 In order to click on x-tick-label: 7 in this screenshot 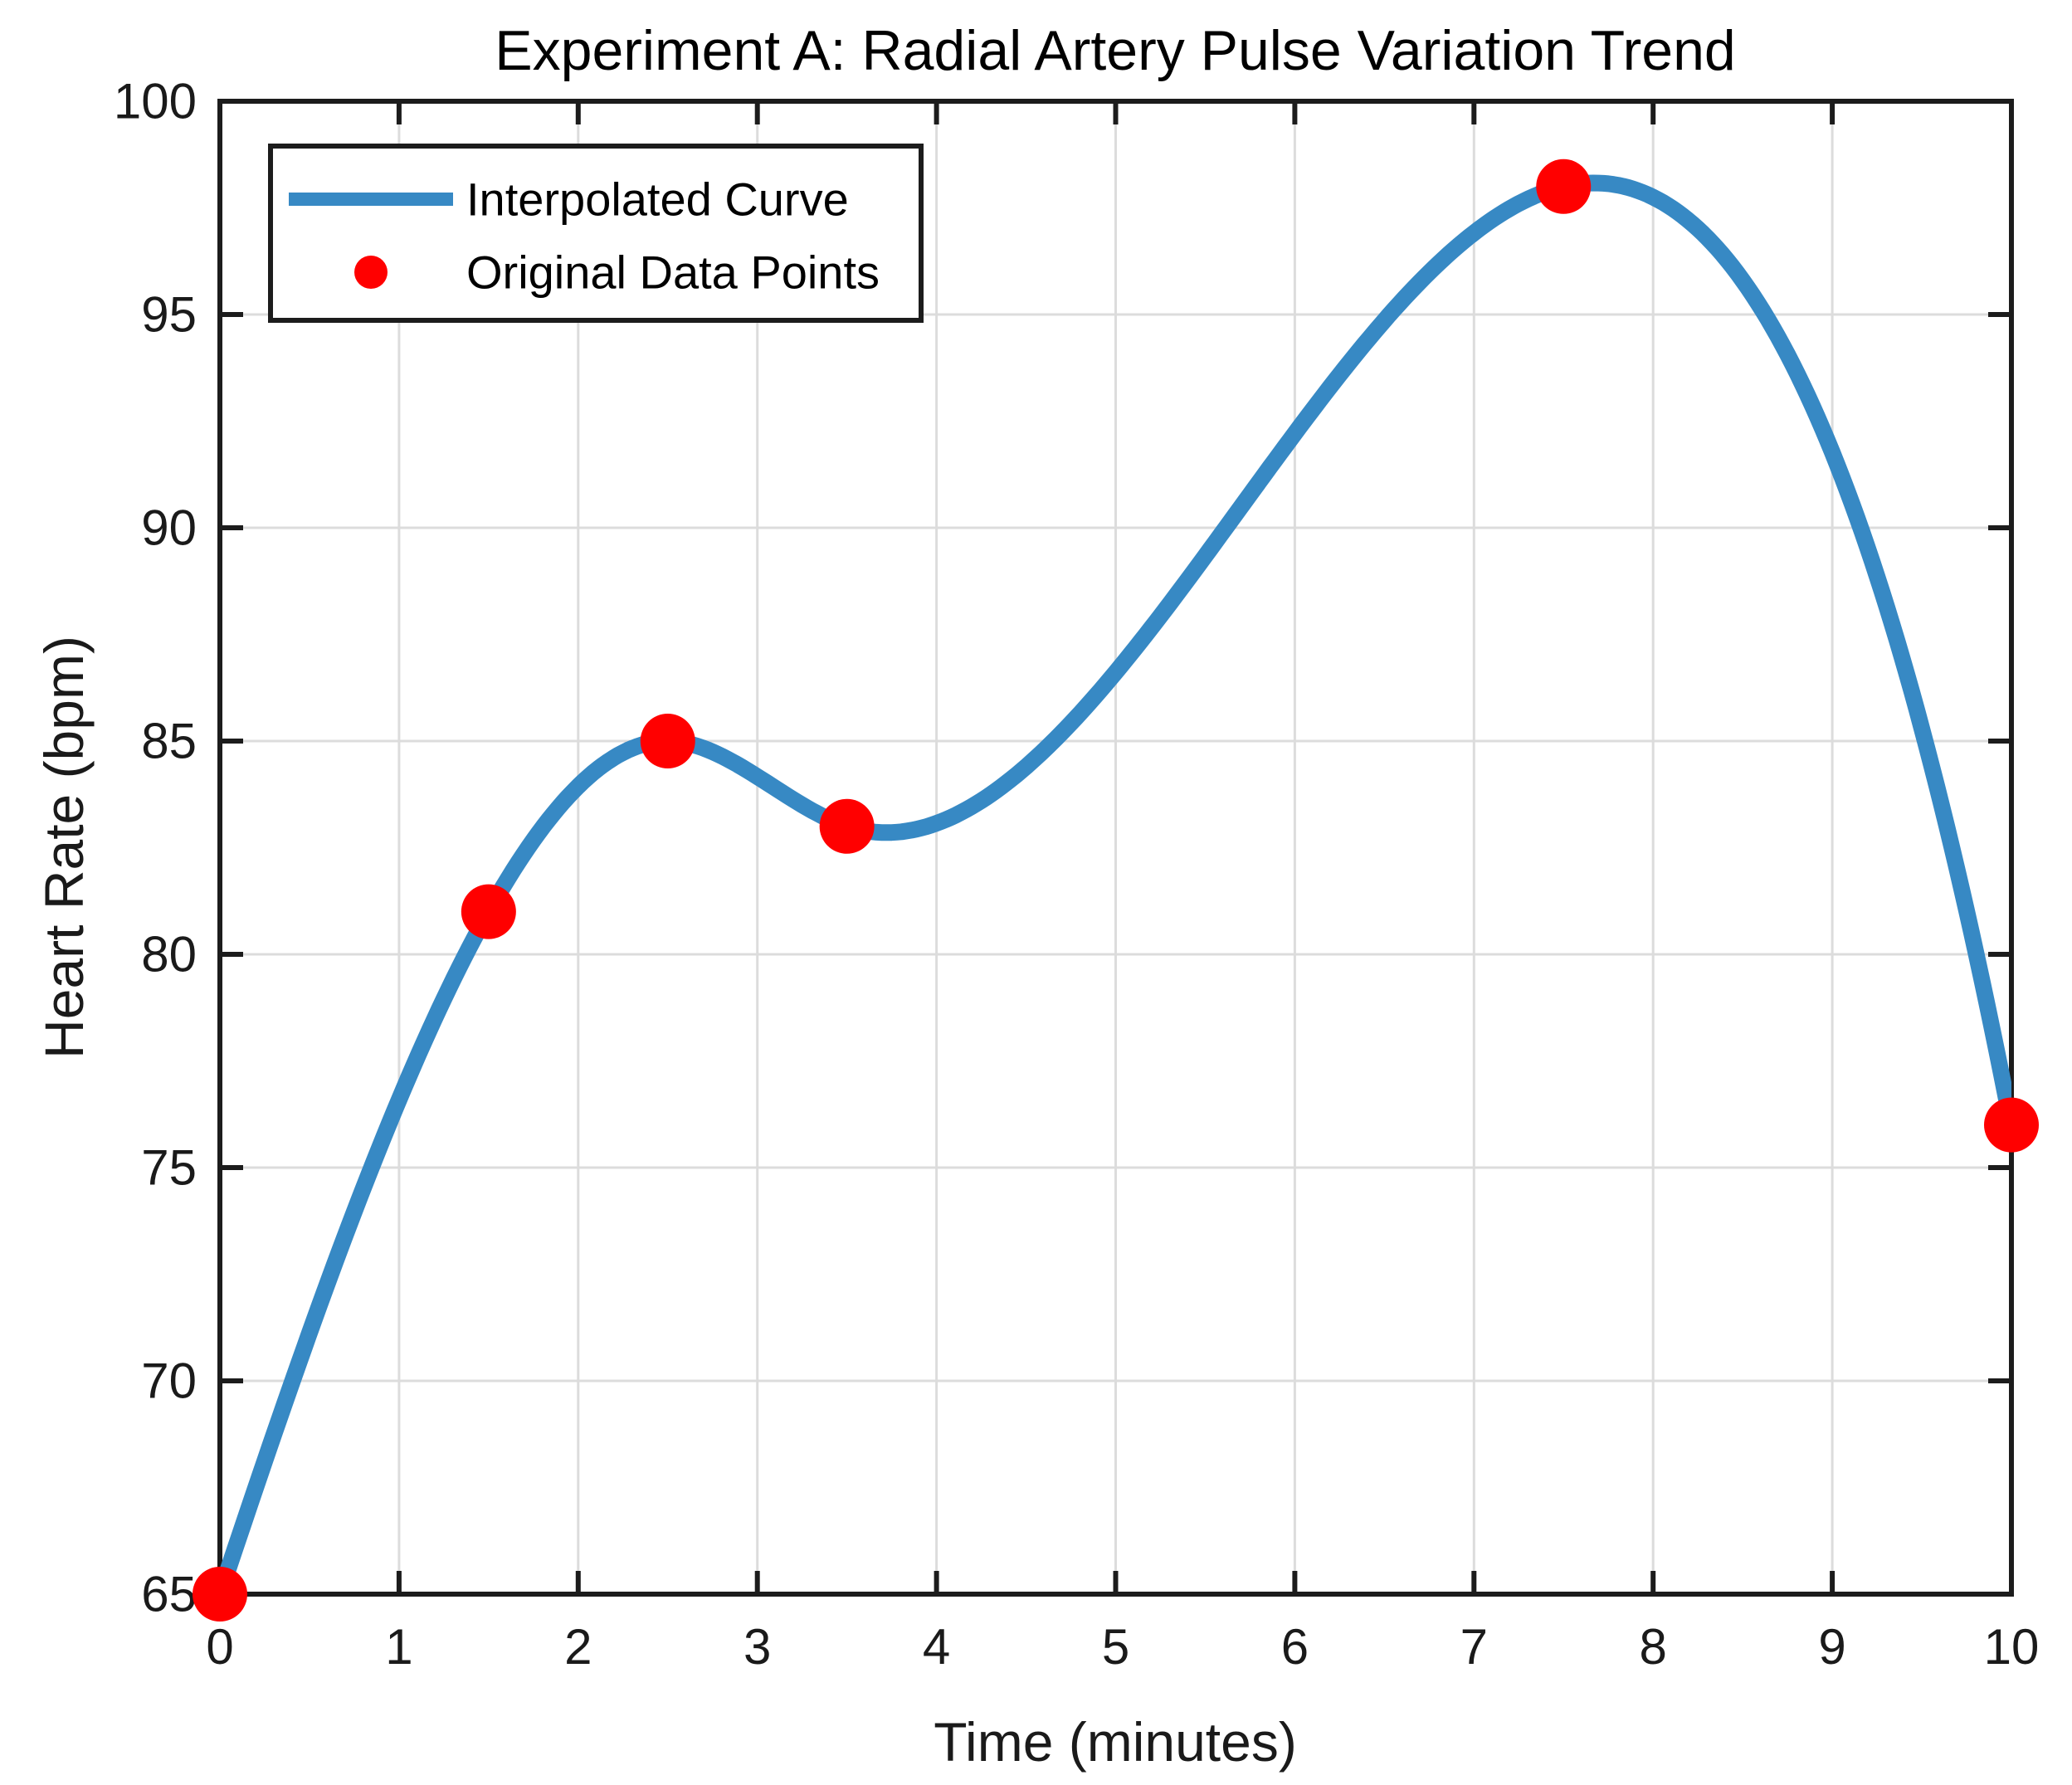, I will do `click(1474, 1647)`.